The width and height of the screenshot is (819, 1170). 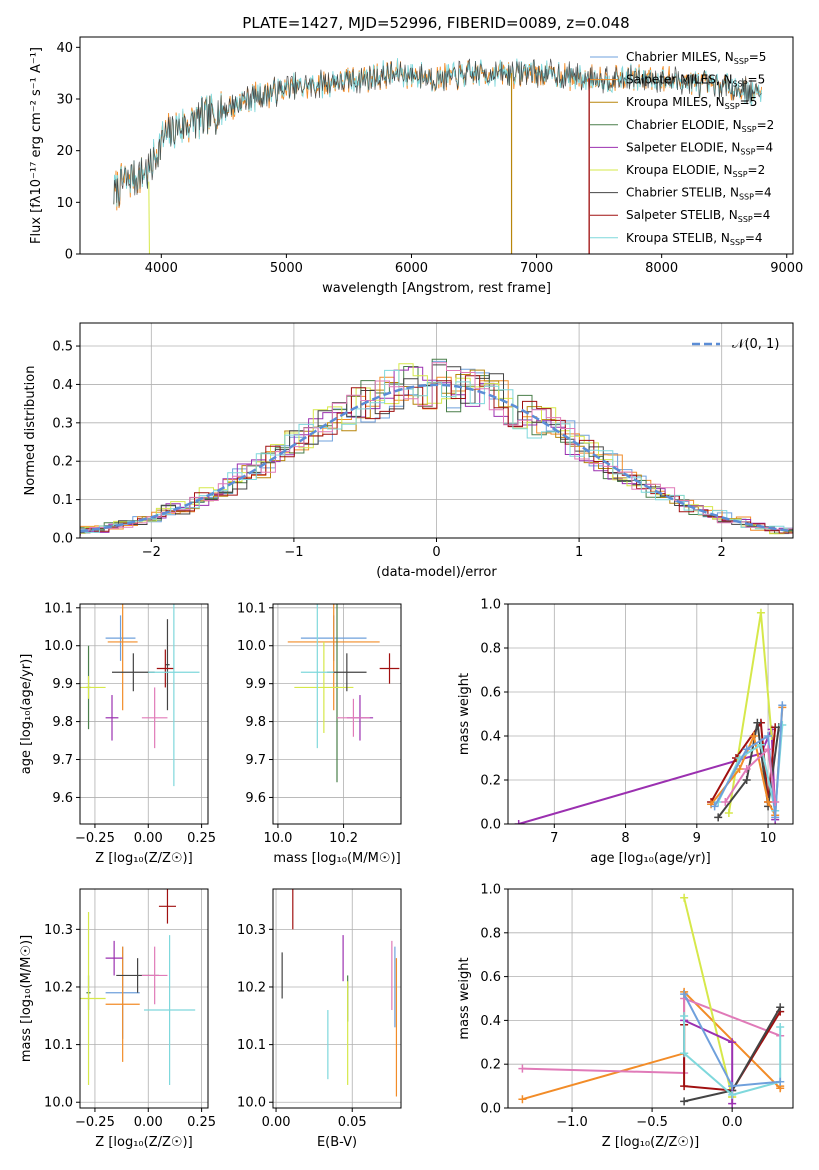 I want to click on axes-age-weight, so click(x=650, y=714).